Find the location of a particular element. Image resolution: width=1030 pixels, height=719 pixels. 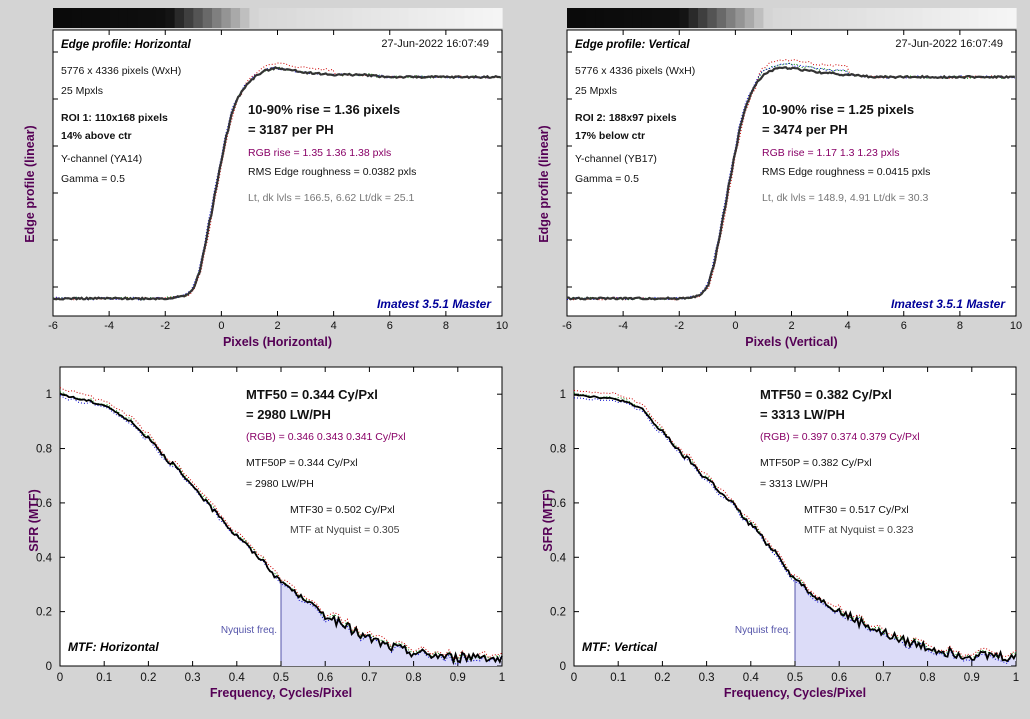

chart-title: Edge profile: Vertical is located at coordinates (632, 45).